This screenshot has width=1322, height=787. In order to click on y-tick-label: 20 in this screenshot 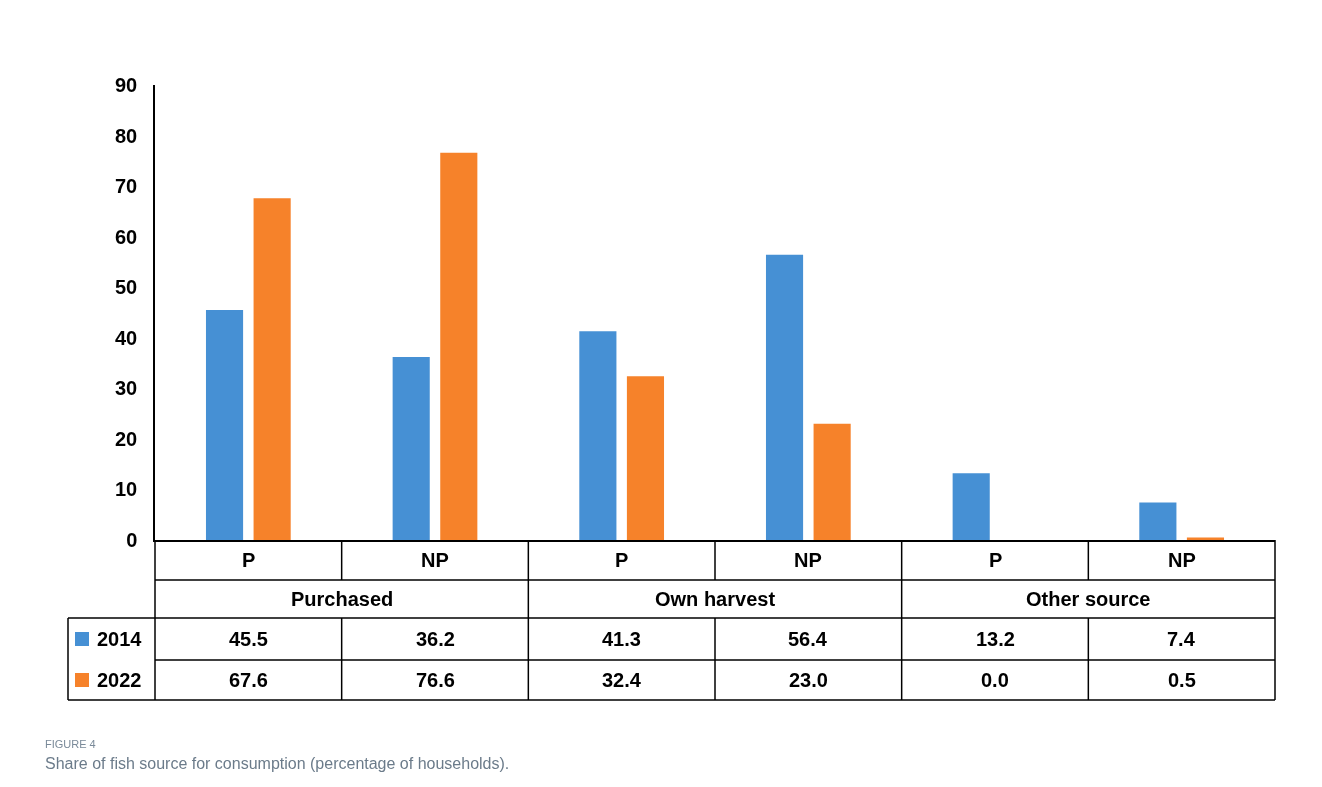, I will do `click(126, 438)`.